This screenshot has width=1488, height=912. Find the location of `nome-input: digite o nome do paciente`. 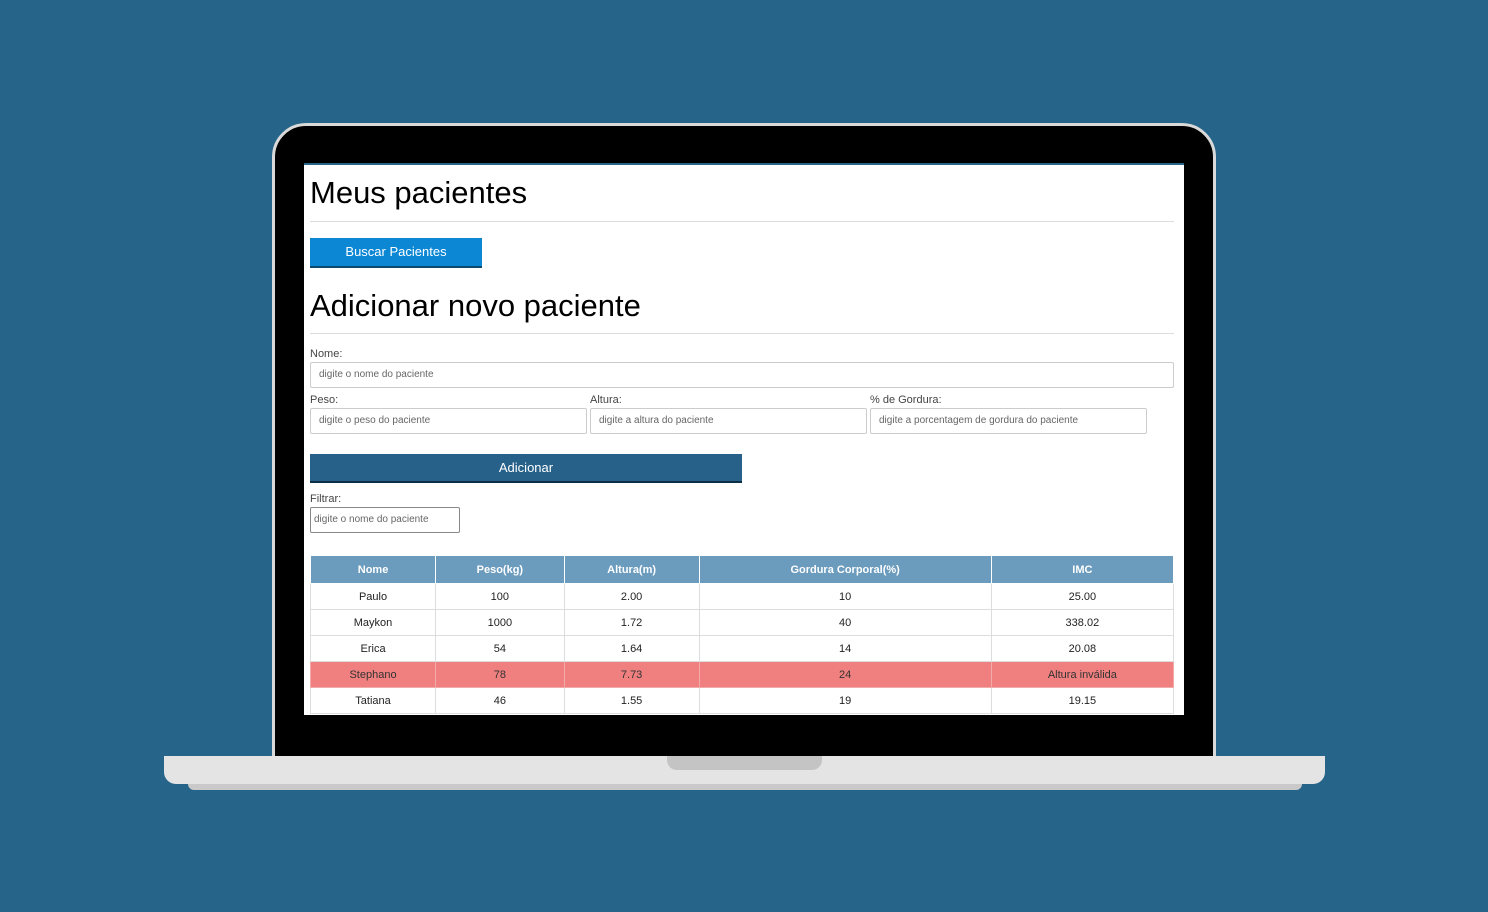

nome-input: digite o nome do paciente is located at coordinates (742, 375).